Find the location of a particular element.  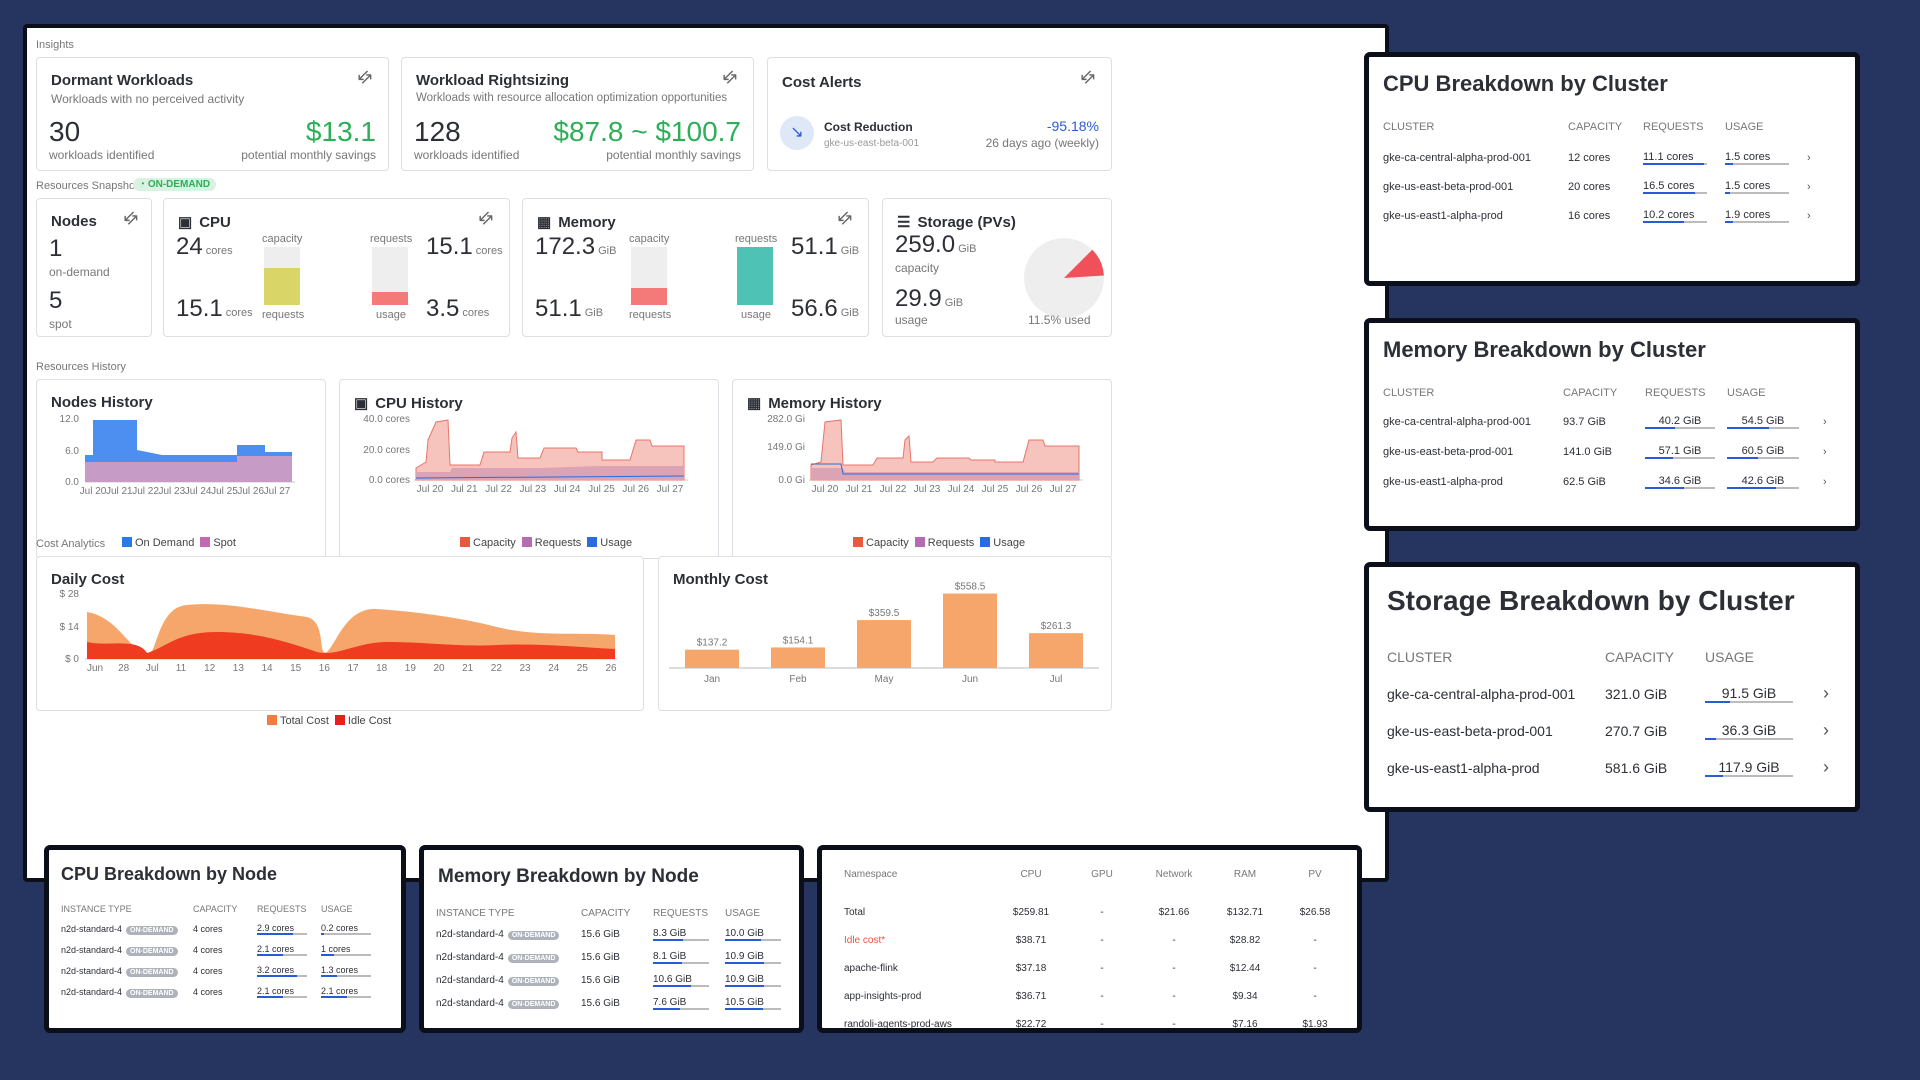

storage-title: ☰ Storage (PVs) is located at coordinates (956, 222).